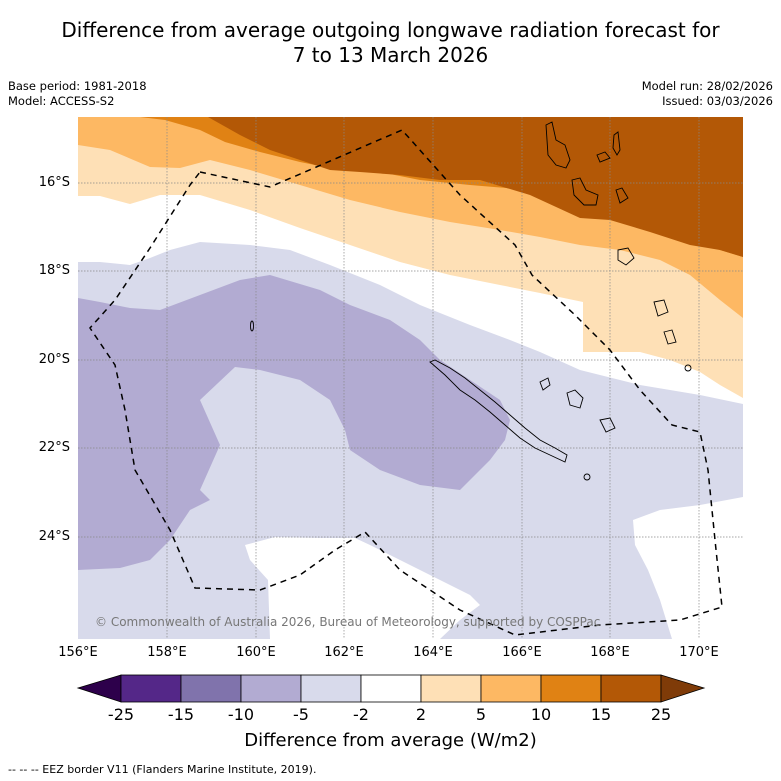 The image size is (781, 781). What do you see at coordinates (78, 652) in the screenshot?
I see `lon-label: 156°E` at bounding box center [78, 652].